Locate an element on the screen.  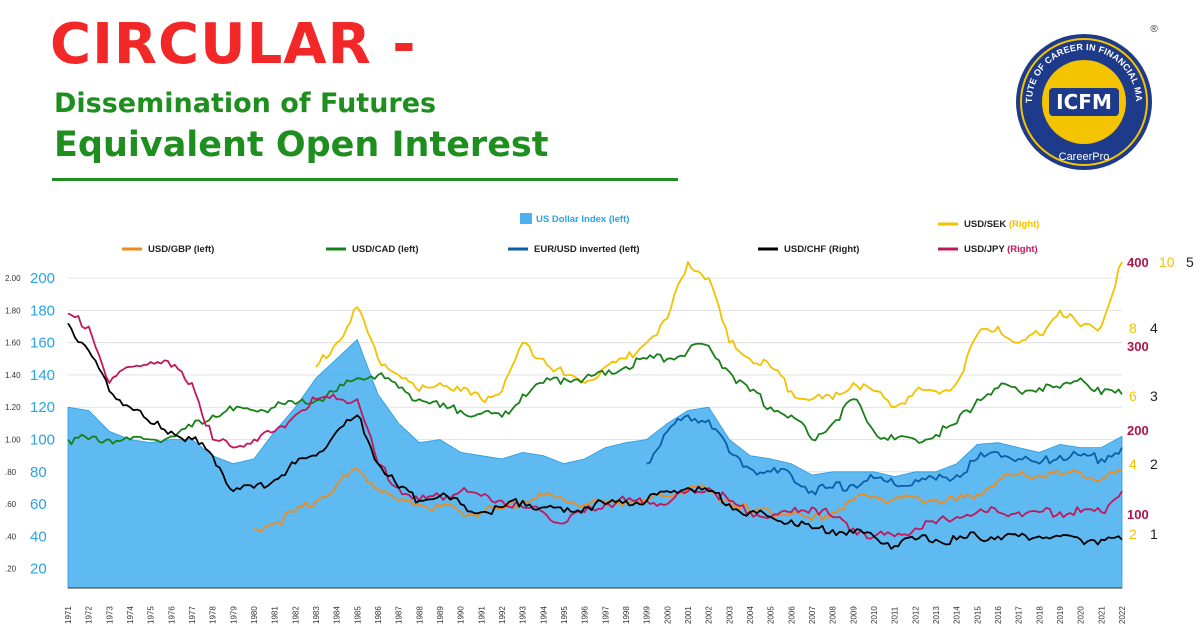
x-tick-year: 1998 is located at coordinates (626, 615).